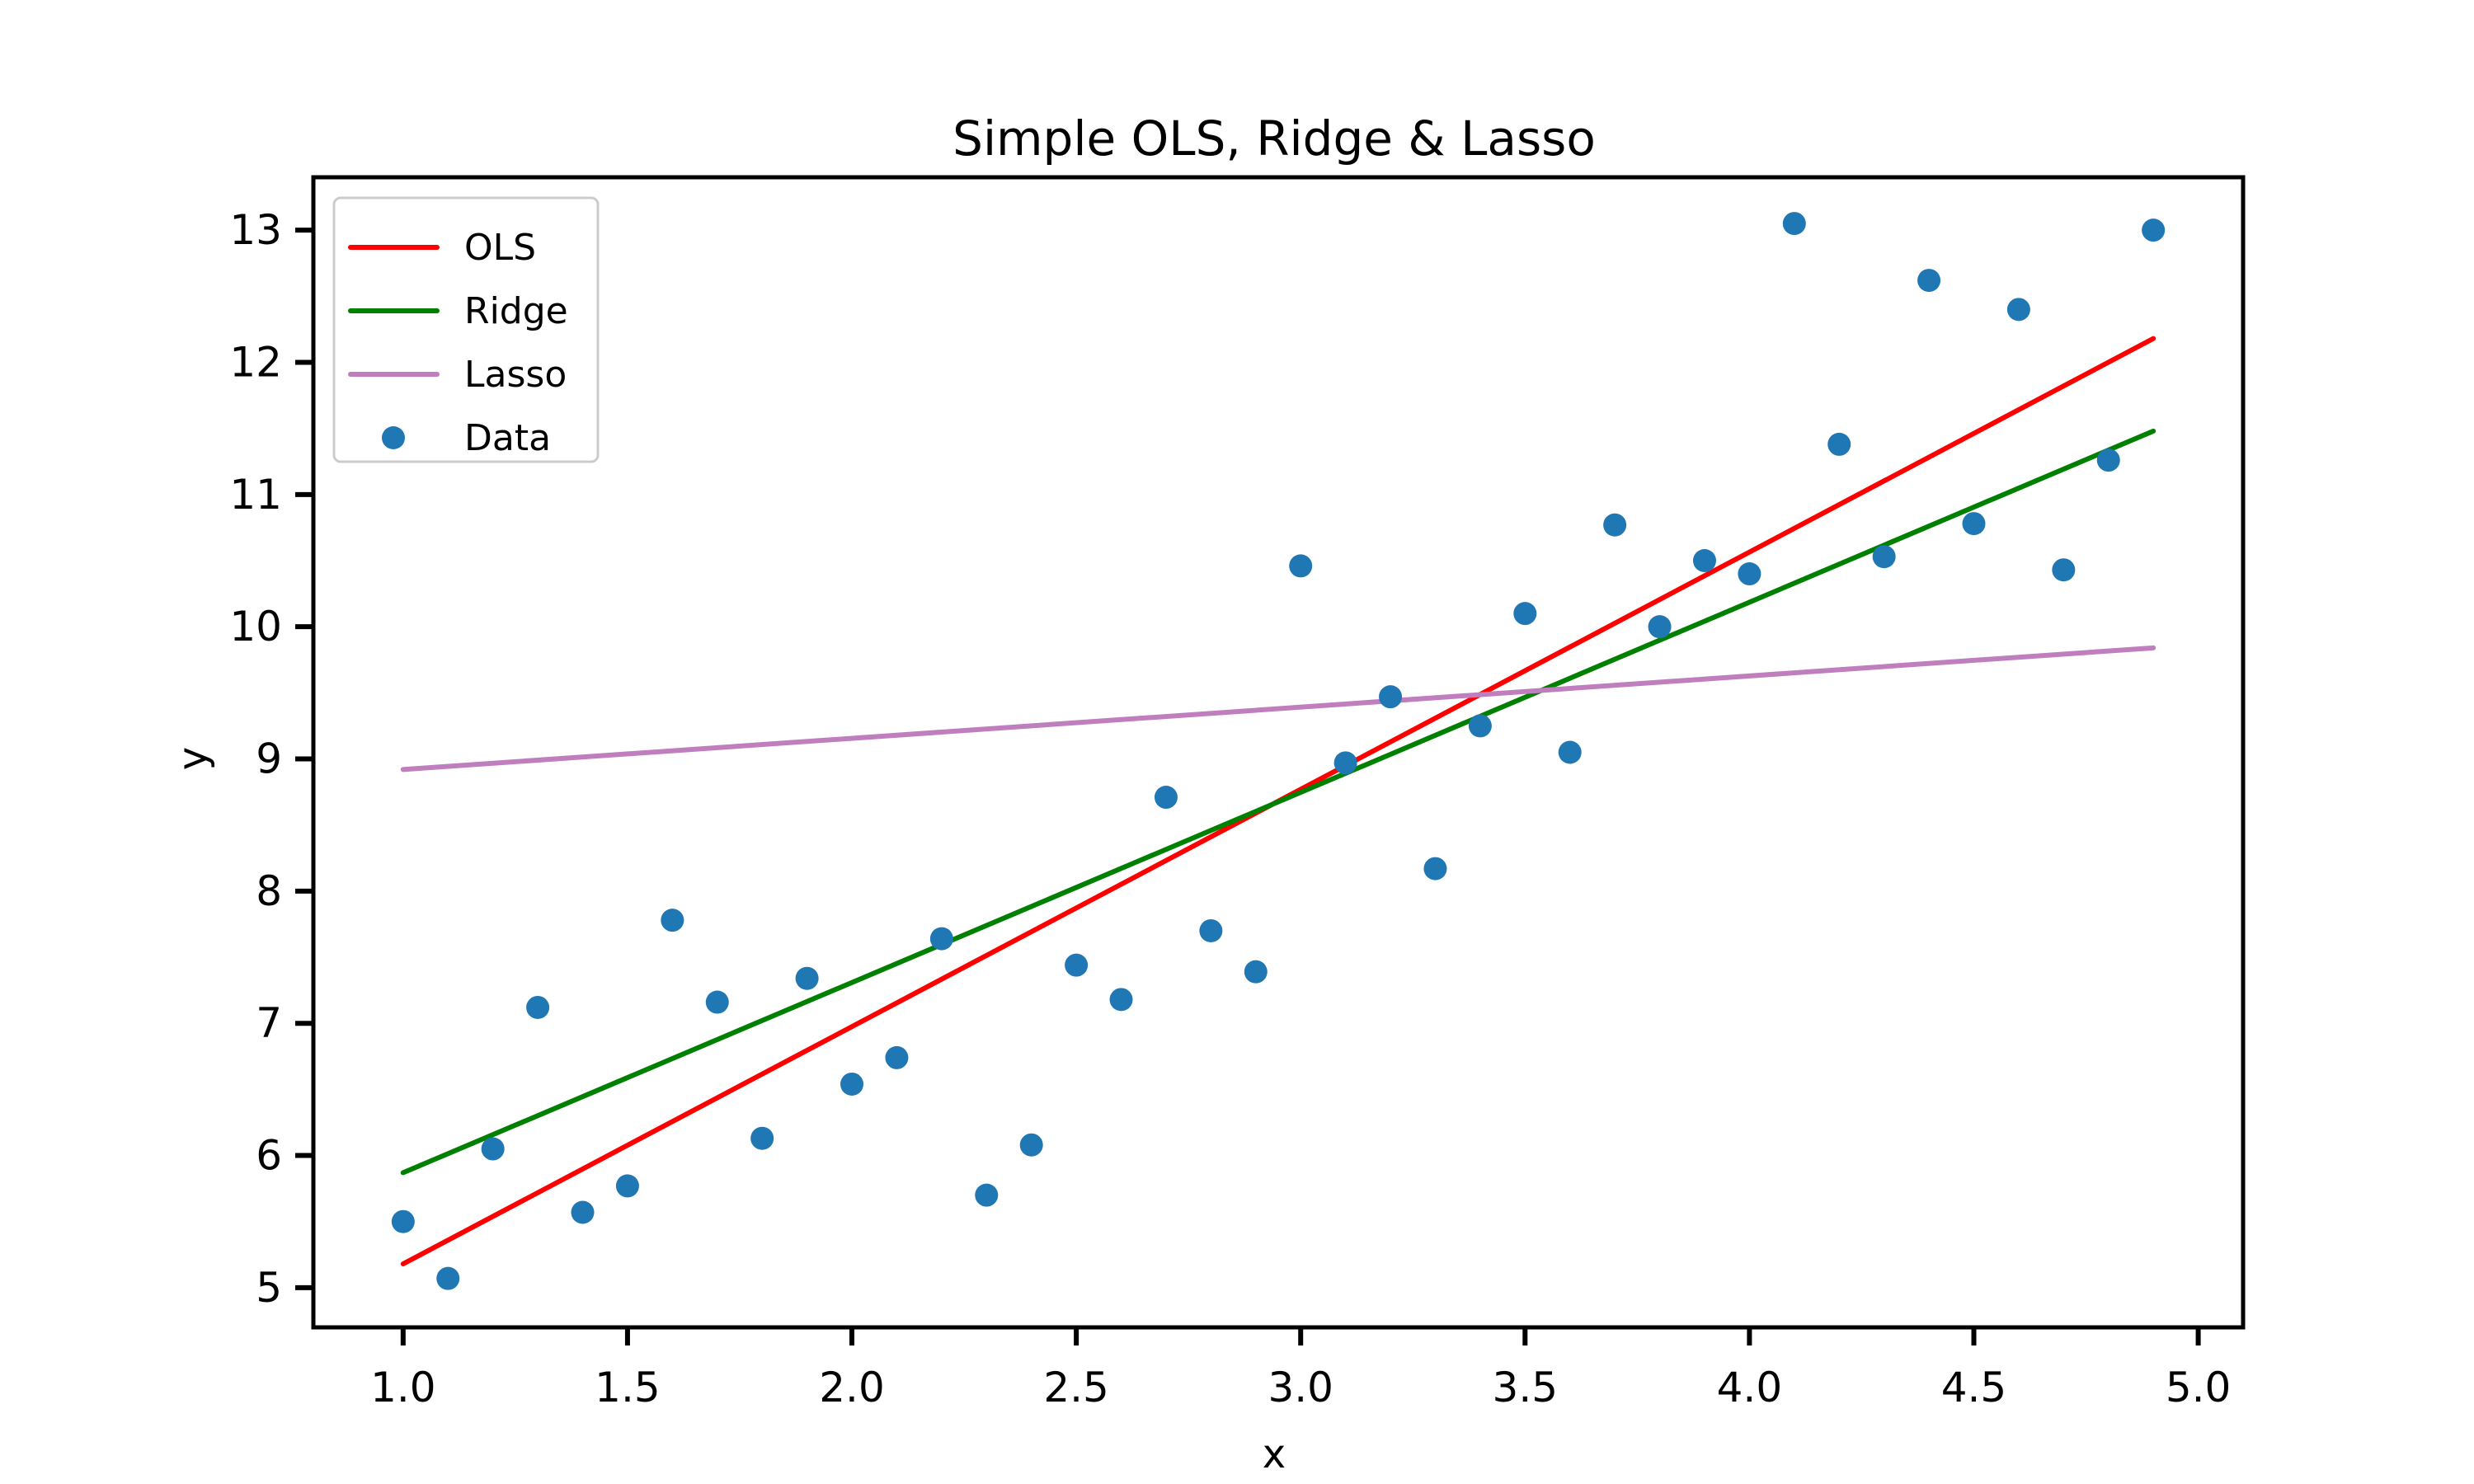  I want to click on legend-label-ols: OLS, so click(500, 248).